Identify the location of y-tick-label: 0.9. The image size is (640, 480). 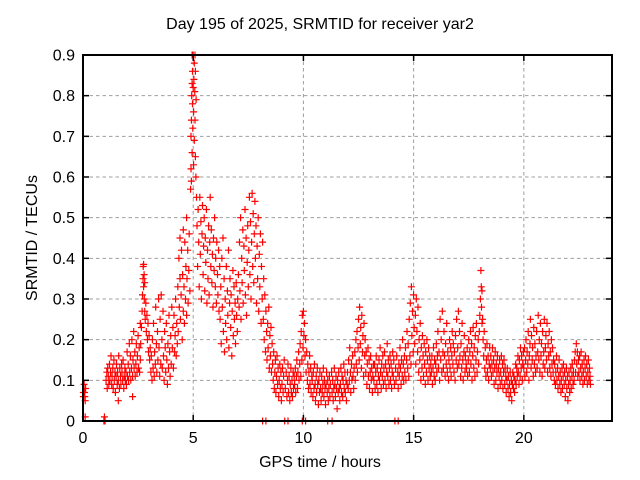
(64, 56).